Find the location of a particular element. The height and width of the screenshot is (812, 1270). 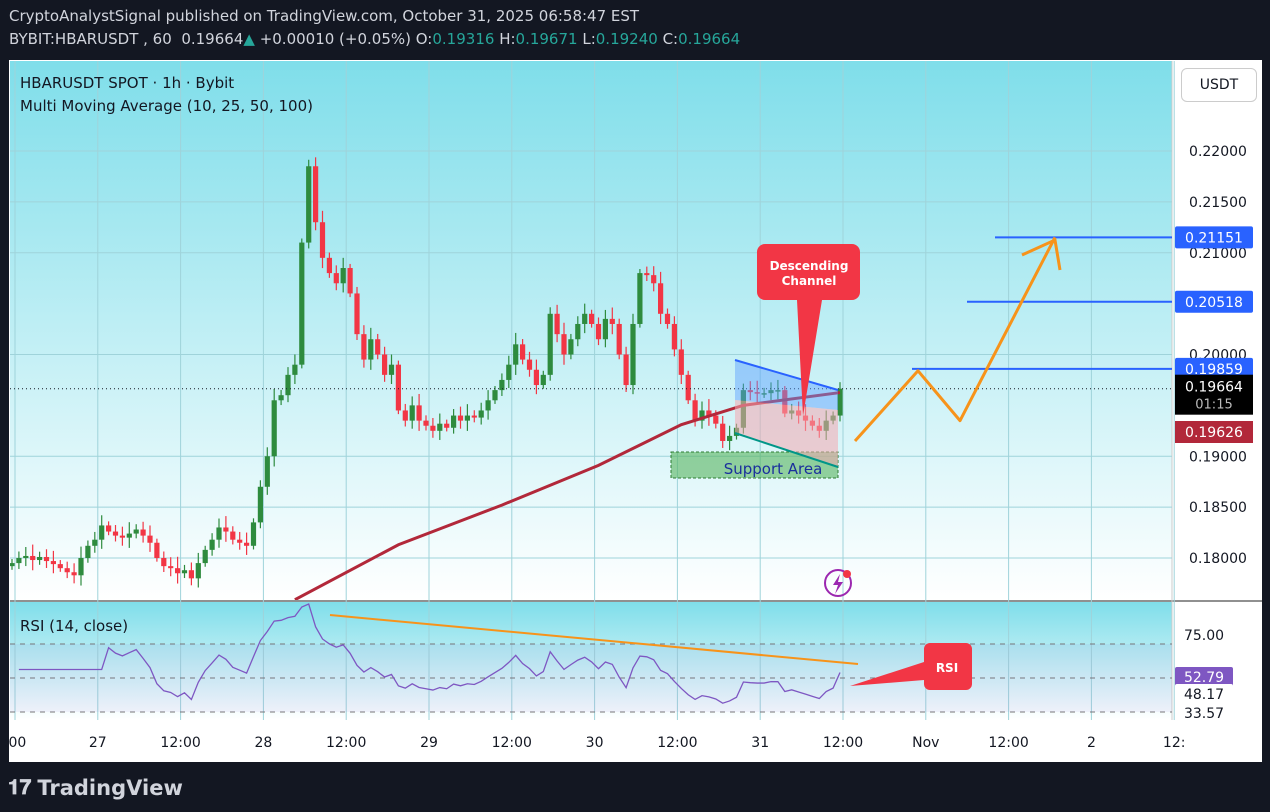

price-change: +0.00010 (+0.05%) is located at coordinates (335, 39).